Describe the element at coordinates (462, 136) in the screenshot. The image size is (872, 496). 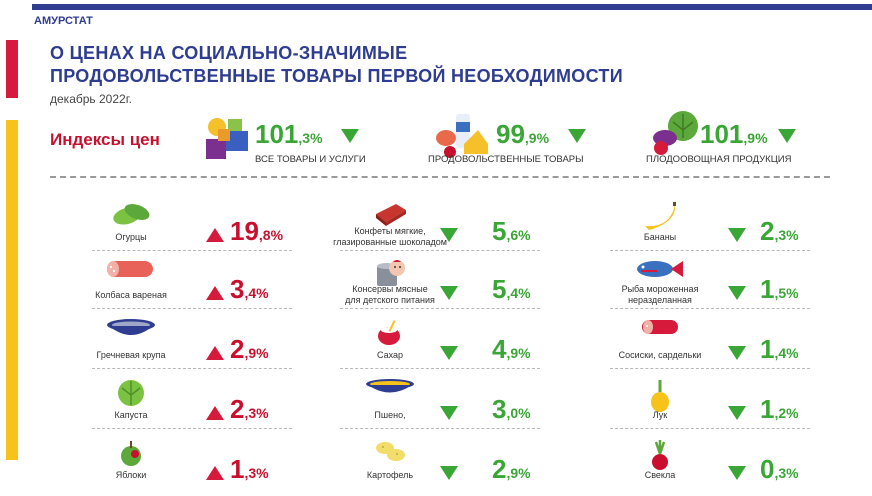
I see `food-products-icon` at that location.